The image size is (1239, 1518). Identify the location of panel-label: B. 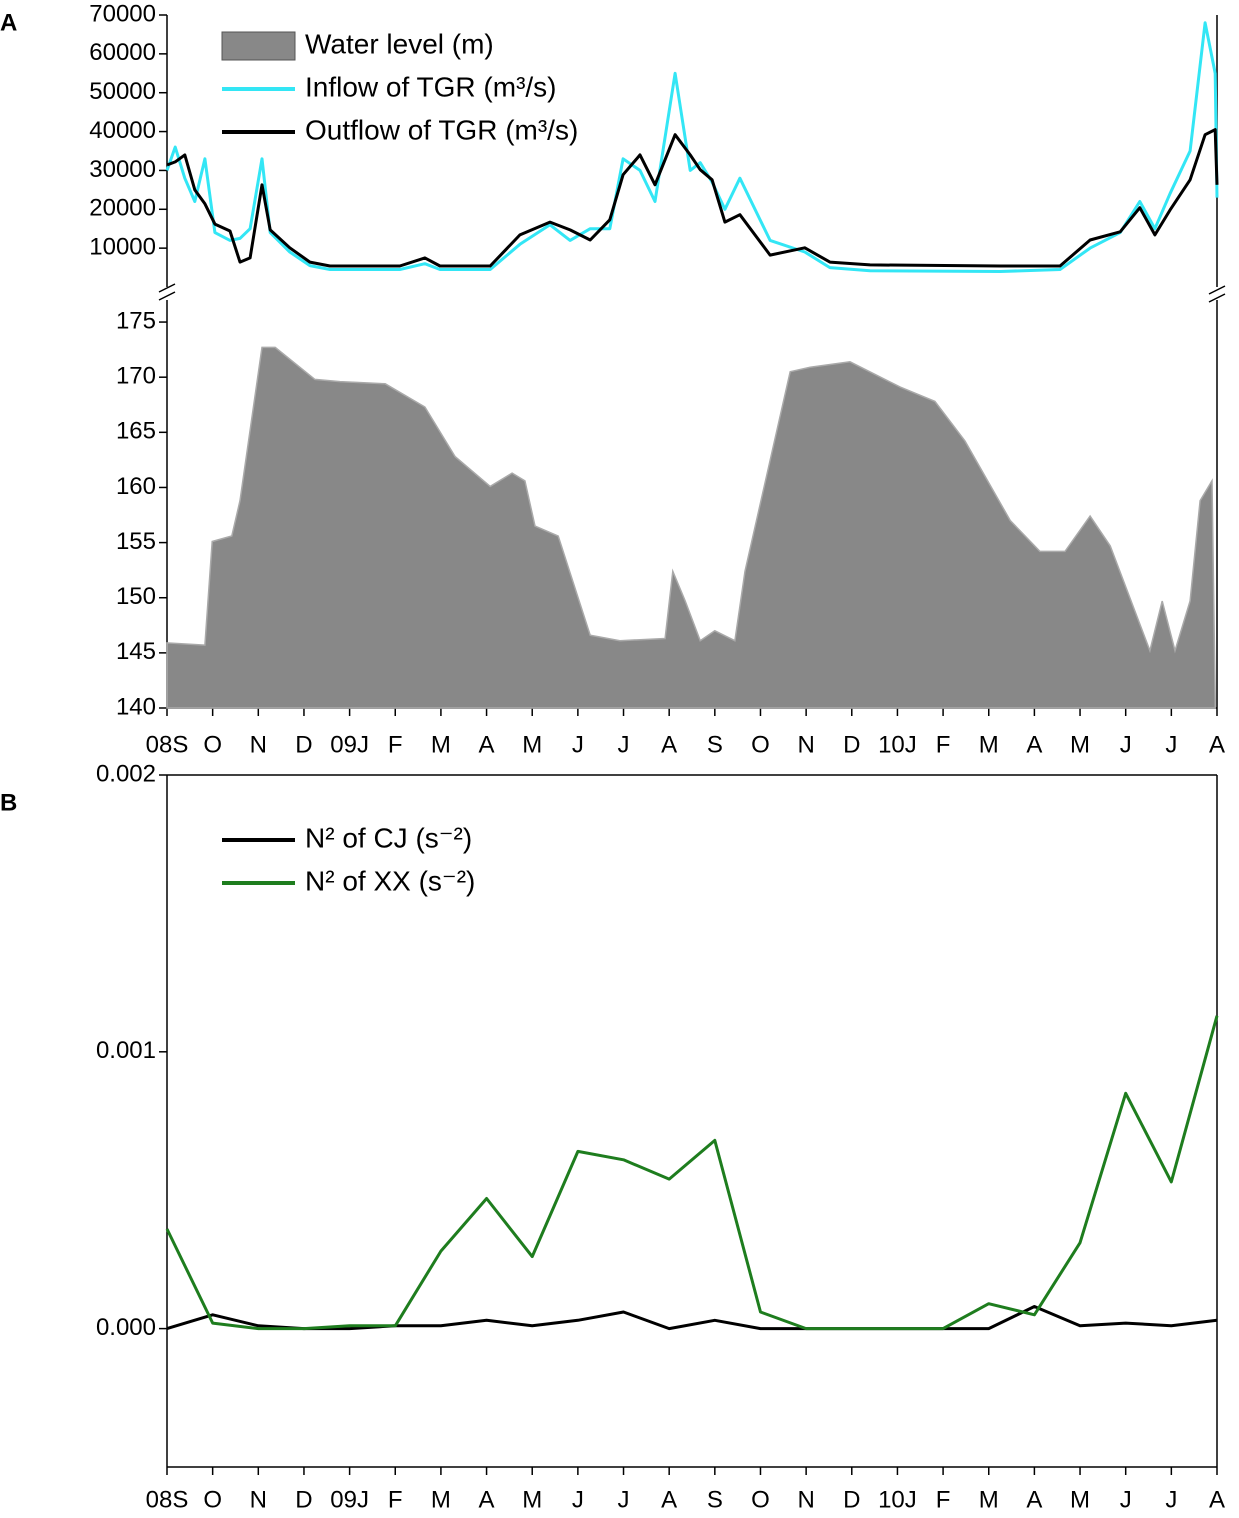
(8, 802).